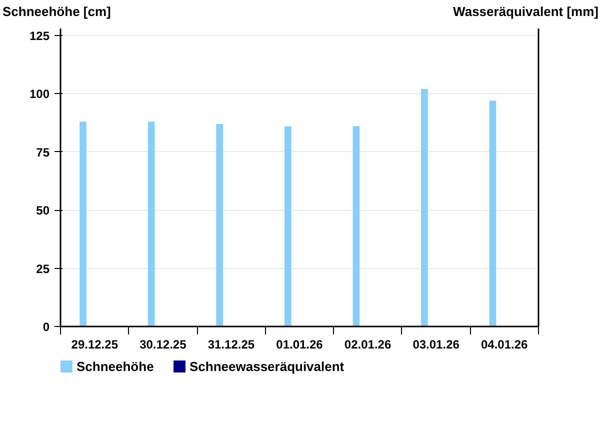  Describe the element at coordinates (267, 366) in the screenshot. I see `legend-label: Schneewasseräquivalent` at that location.